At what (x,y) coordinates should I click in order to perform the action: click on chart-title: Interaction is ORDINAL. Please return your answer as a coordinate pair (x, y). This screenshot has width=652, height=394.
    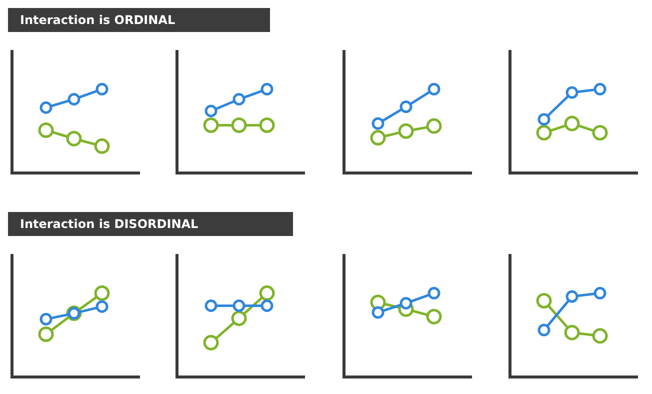
    Looking at the image, I should click on (139, 20).